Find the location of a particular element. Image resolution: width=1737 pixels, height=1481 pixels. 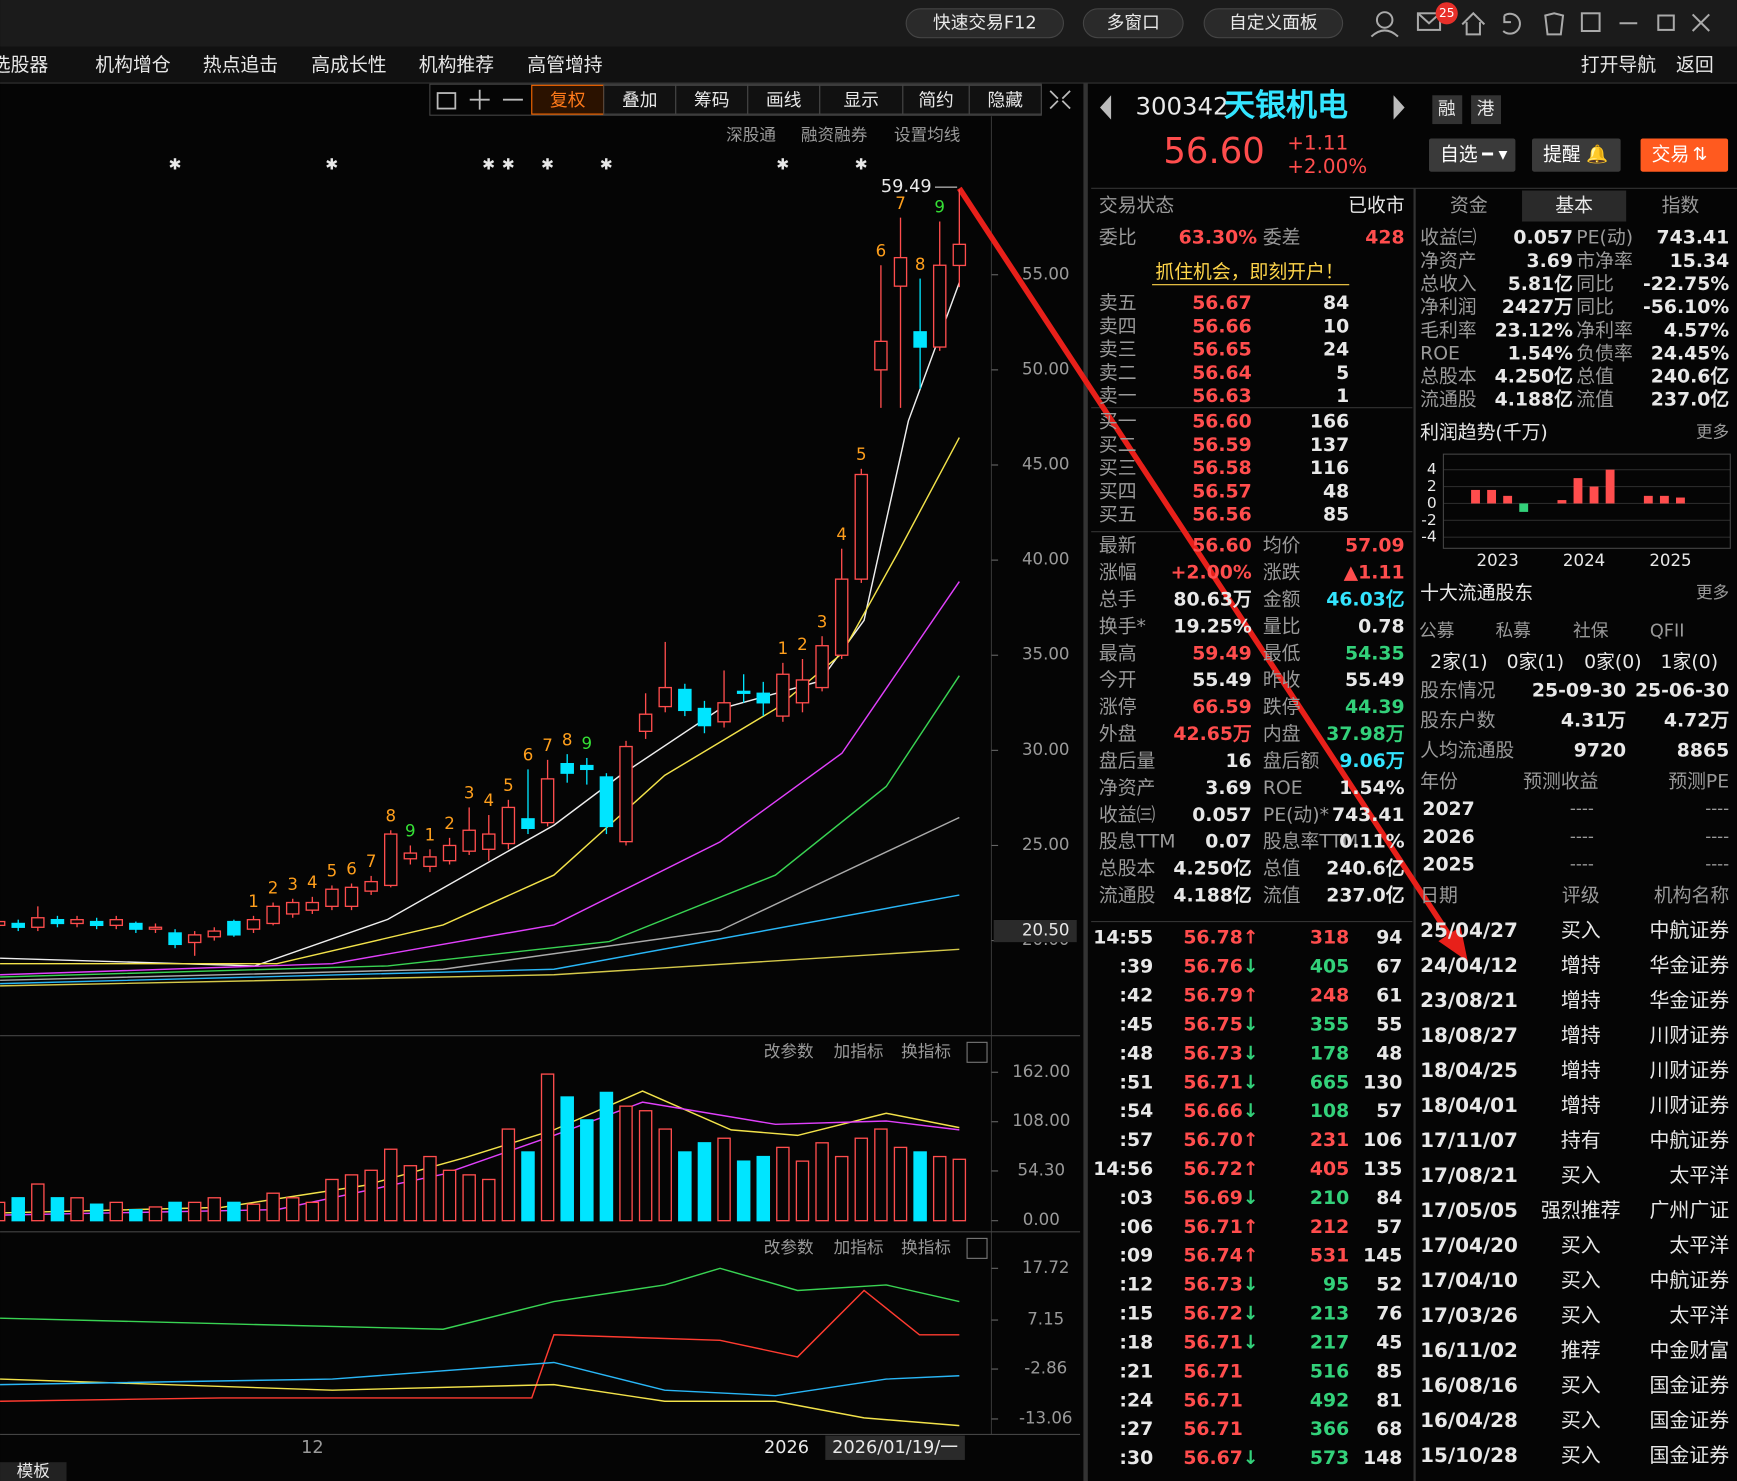

level-label: 卖二 is located at coordinates (1118, 373).